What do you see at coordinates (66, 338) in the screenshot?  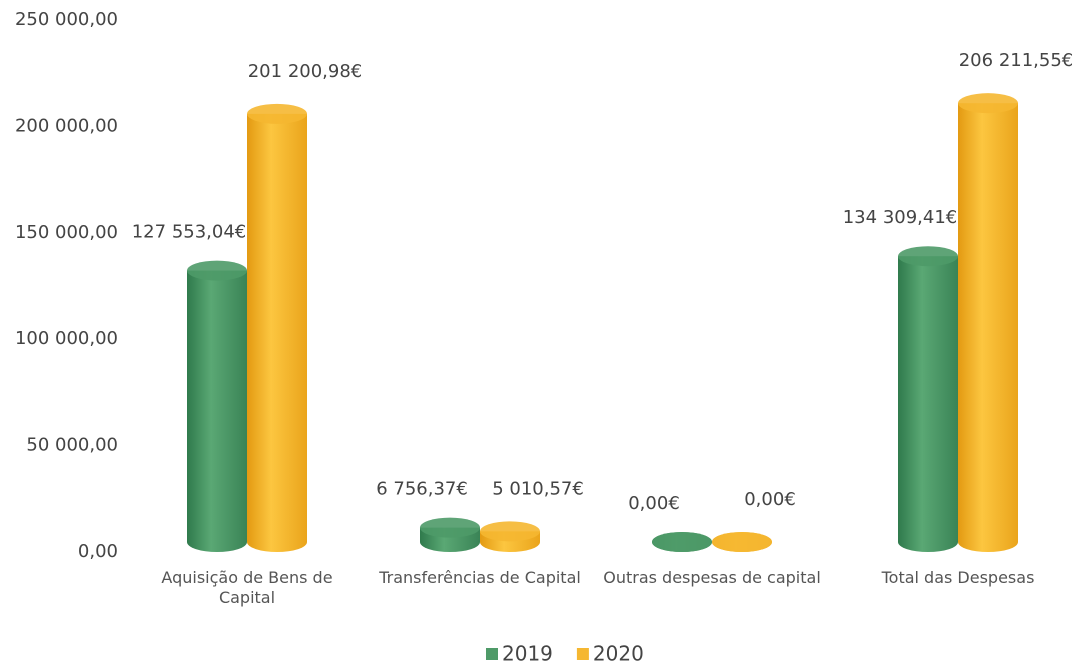 I see `y-tick-label: 100 000,00` at bounding box center [66, 338].